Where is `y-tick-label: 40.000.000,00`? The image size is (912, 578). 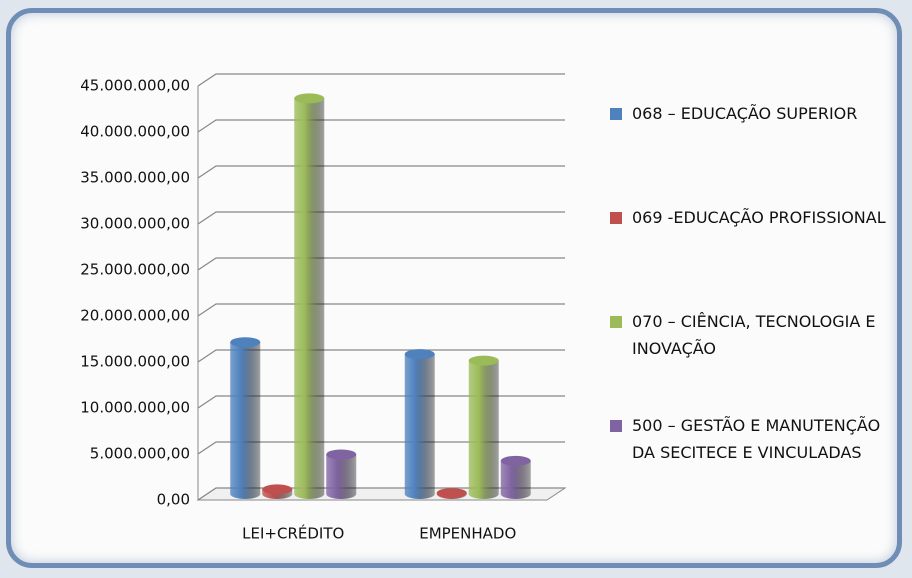
y-tick-label: 40.000.000,00 is located at coordinates (135, 132).